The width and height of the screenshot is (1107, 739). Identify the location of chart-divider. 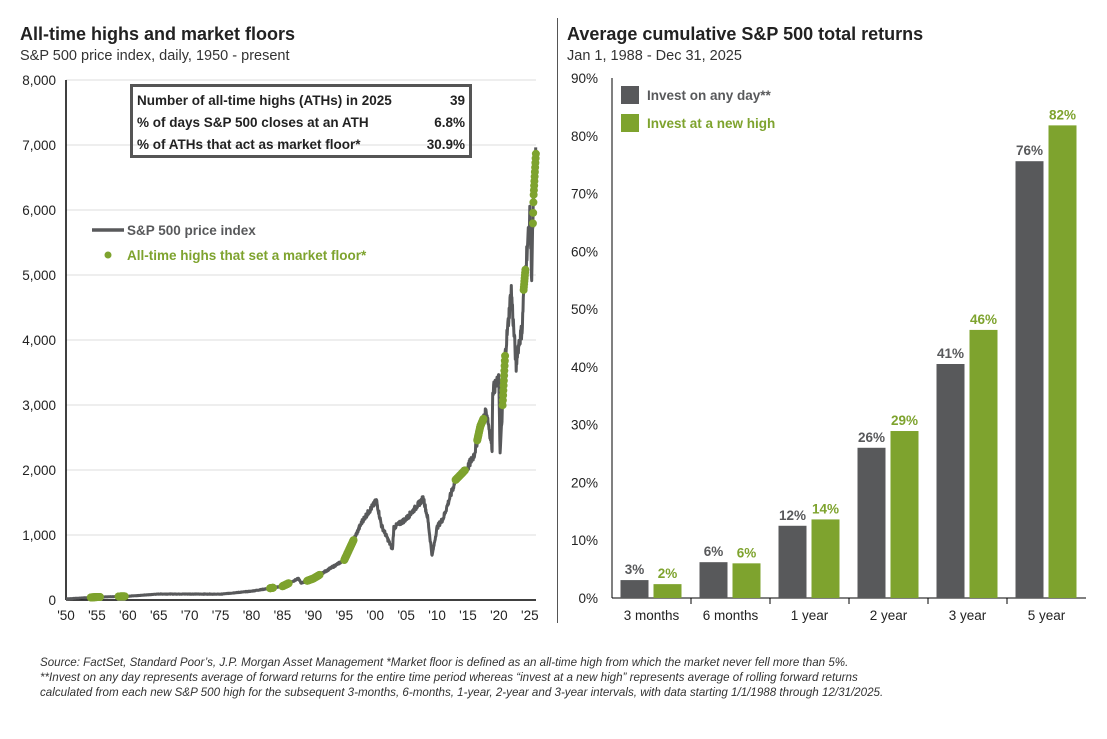
(557, 320).